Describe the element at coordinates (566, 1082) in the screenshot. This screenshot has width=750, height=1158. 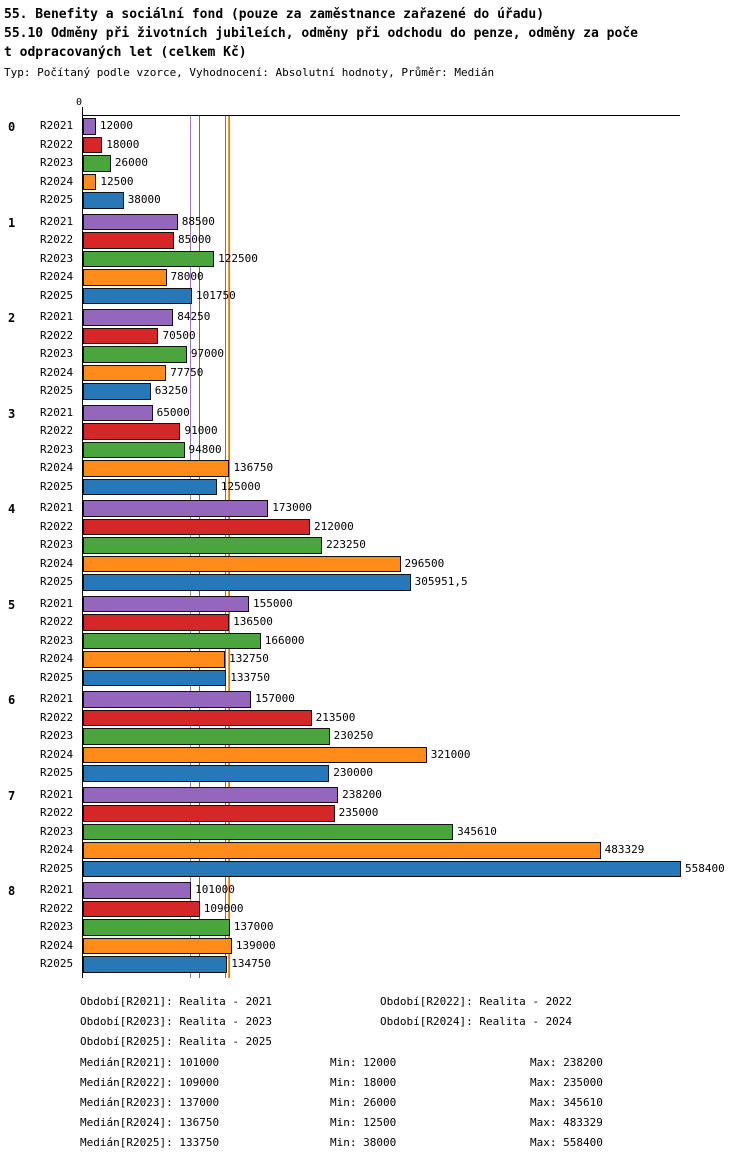
I see `stat-max-r2022: Max: 235000` at that location.